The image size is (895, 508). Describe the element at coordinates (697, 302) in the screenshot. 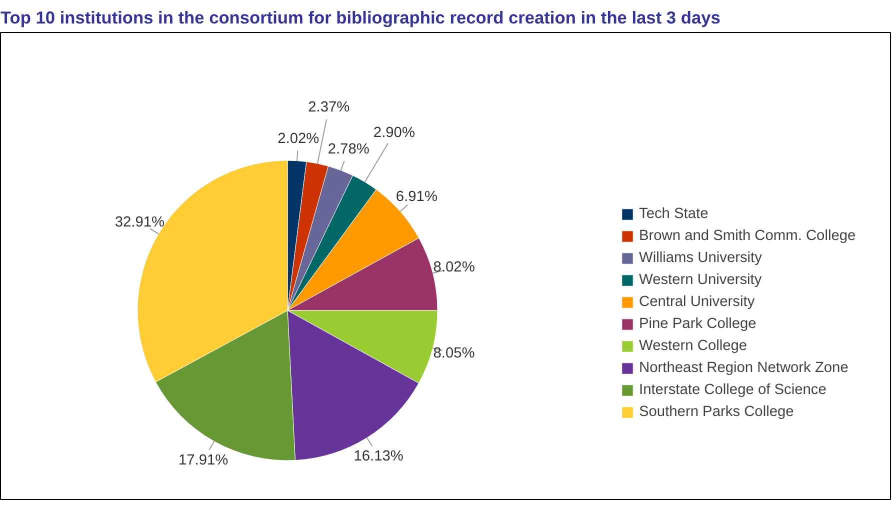

I see `legend-label: Central University` at that location.